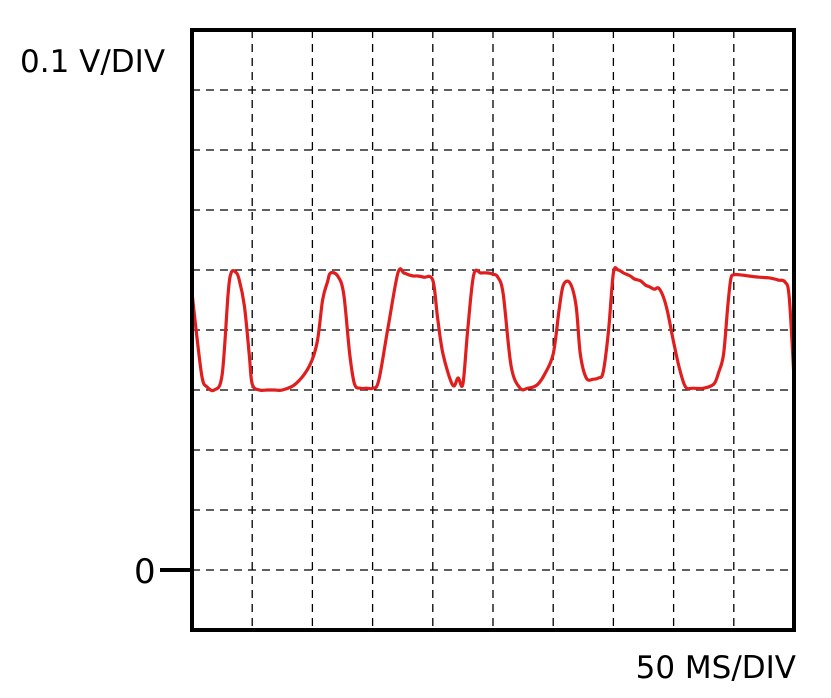  I want to click on zero-label: 0, so click(145, 572).